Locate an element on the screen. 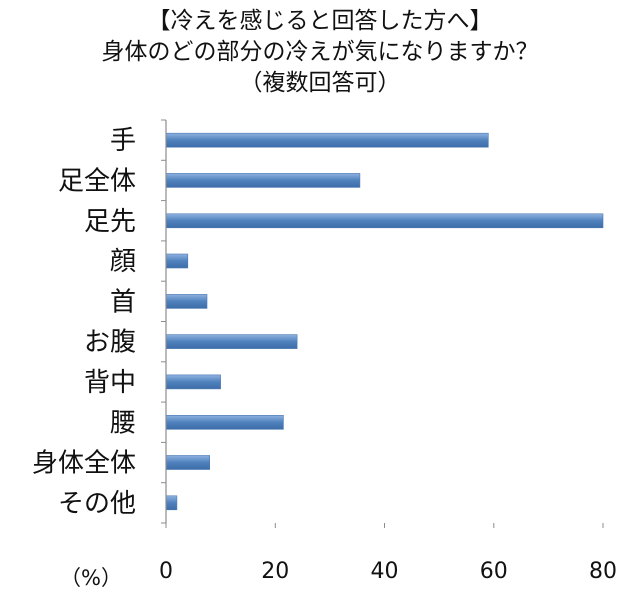 The height and width of the screenshot is (603, 640). x-tick-label-0: 0 is located at coordinates (166, 571).